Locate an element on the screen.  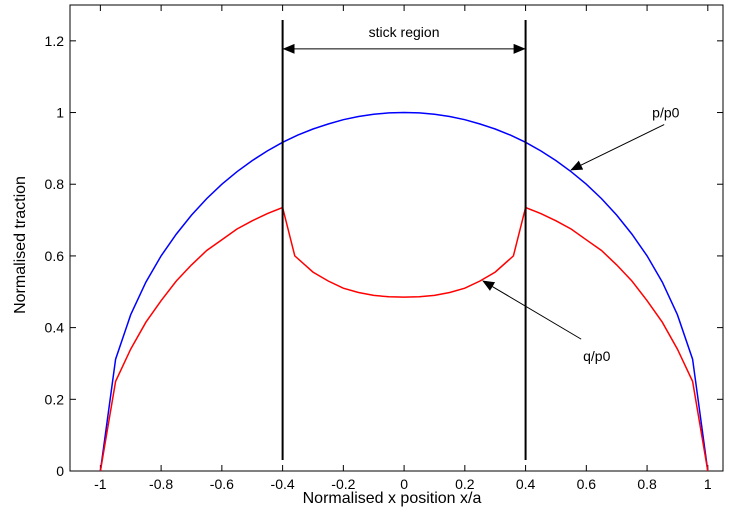
x-tick-label: 0.8 is located at coordinates (647, 484).